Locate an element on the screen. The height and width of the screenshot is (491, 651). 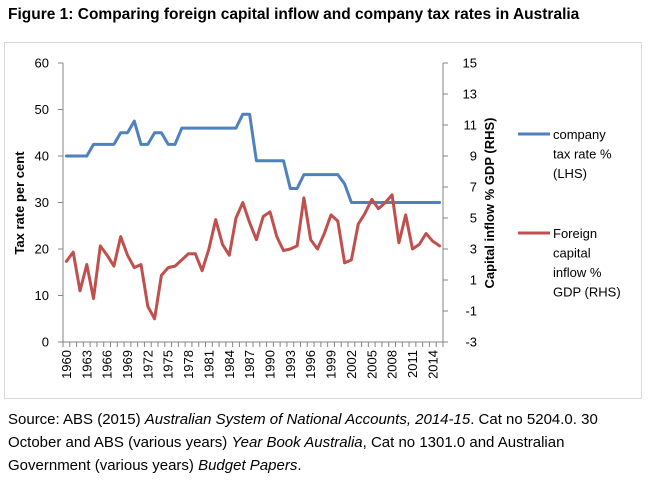
left-tick-label: 0 is located at coordinates (45, 342).